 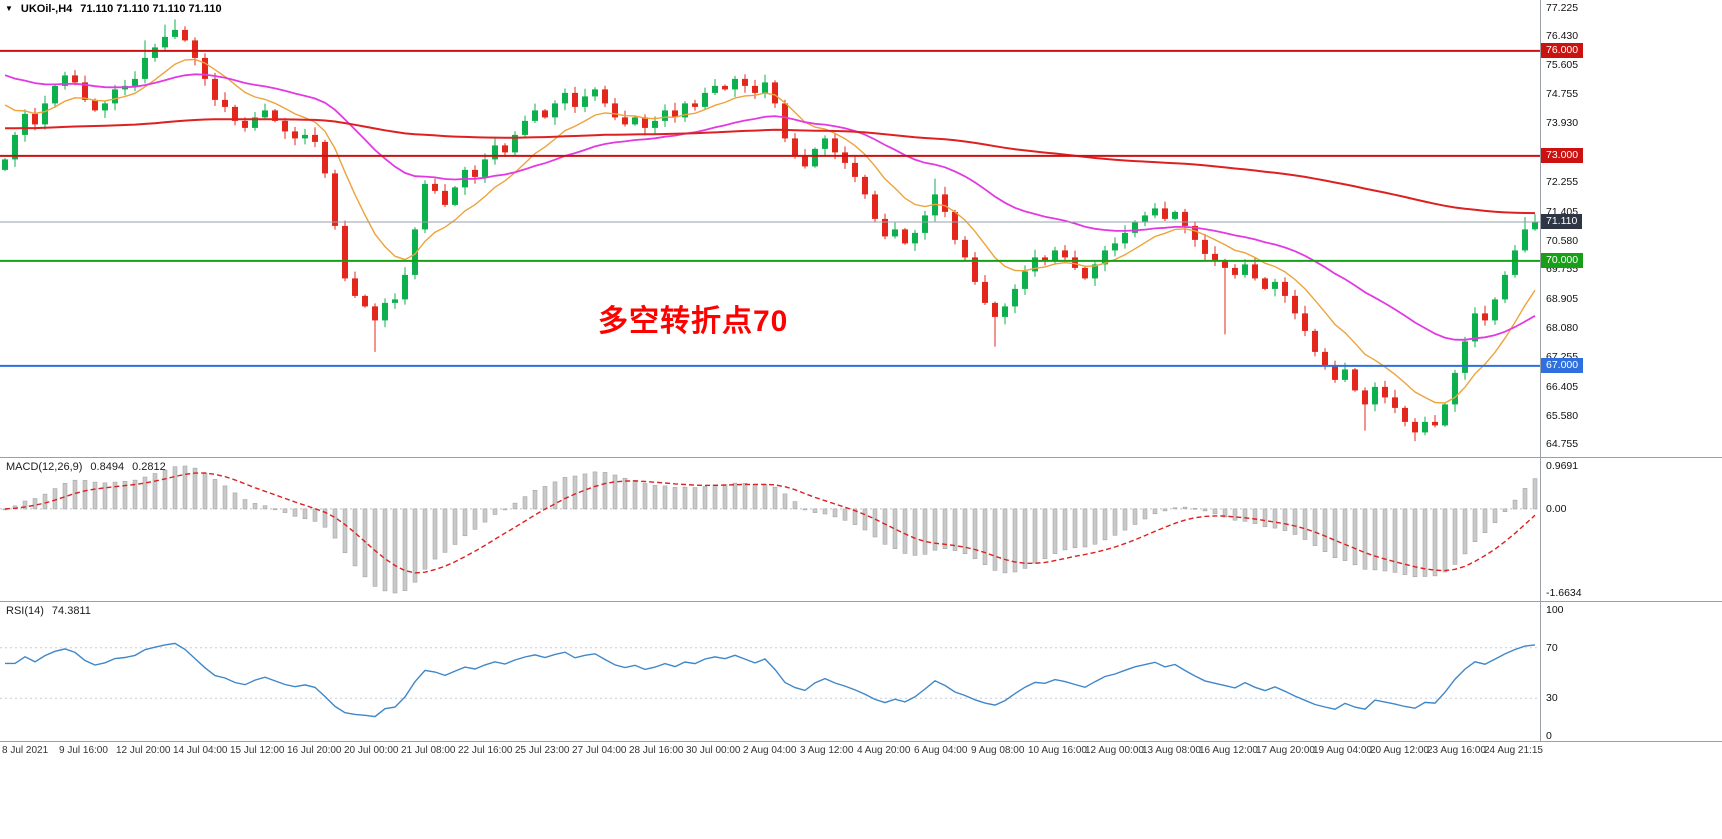 What do you see at coordinates (1631, 529) in the screenshot?
I see `macd-axis: 0.9691 0.00 -1.6634` at bounding box center [1631, 529].